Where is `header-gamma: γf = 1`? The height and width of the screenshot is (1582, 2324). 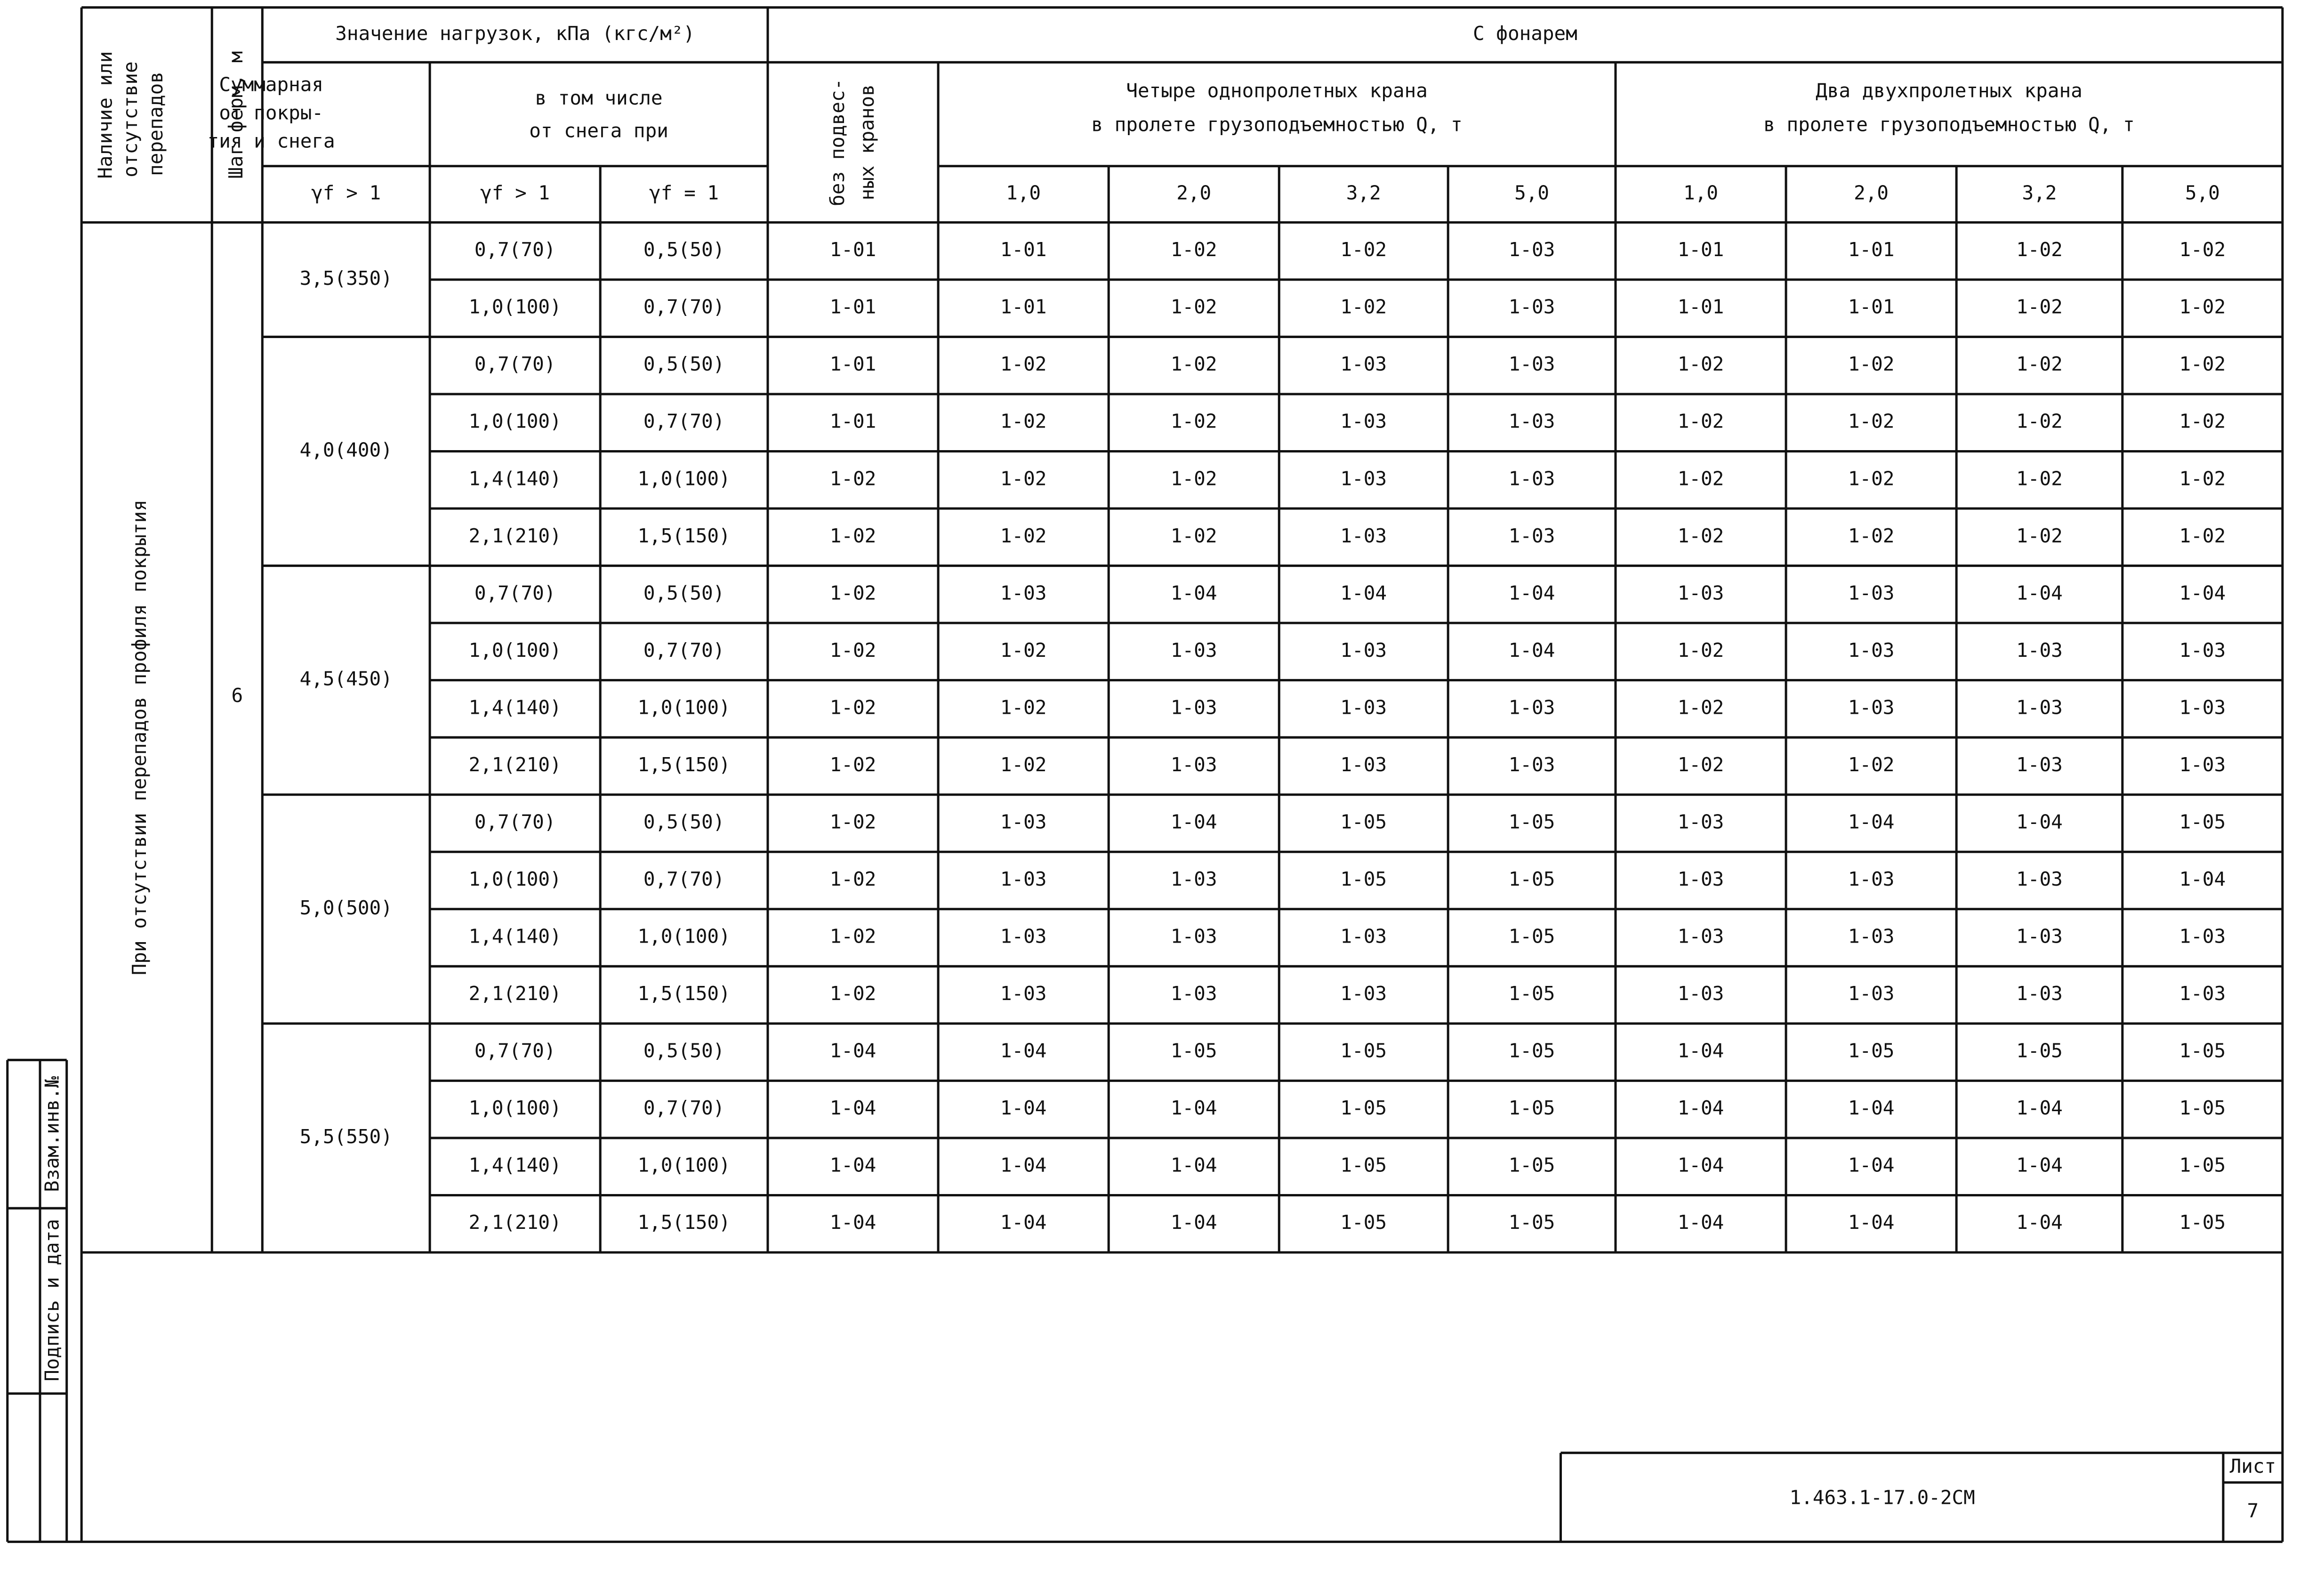
header-gamma: γf = 1 is located at coordinates (684, 193).